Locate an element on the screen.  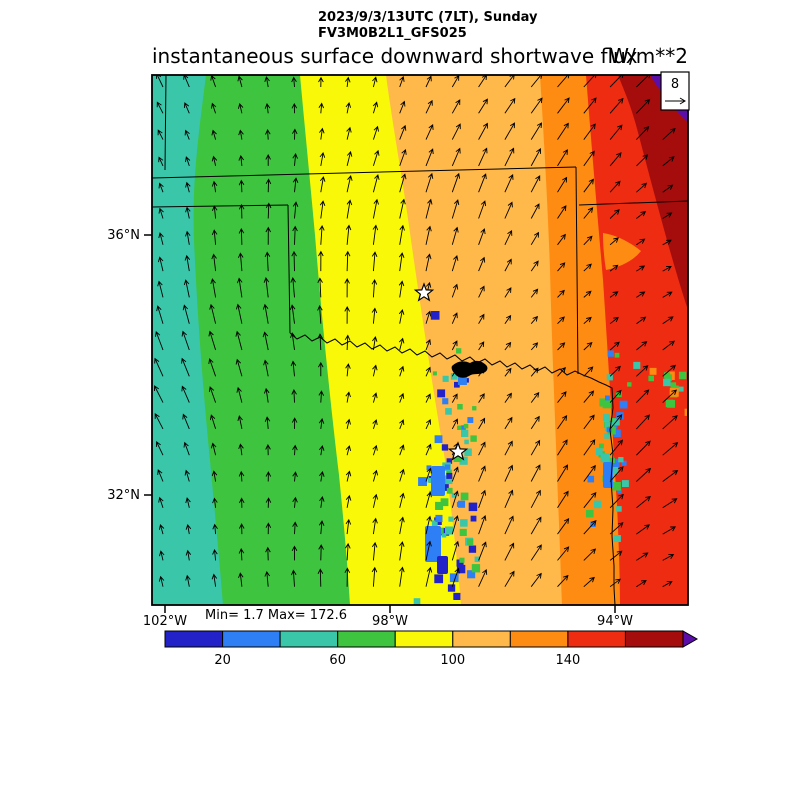
colorbar-over-cap is located at coordinates (690, 639).